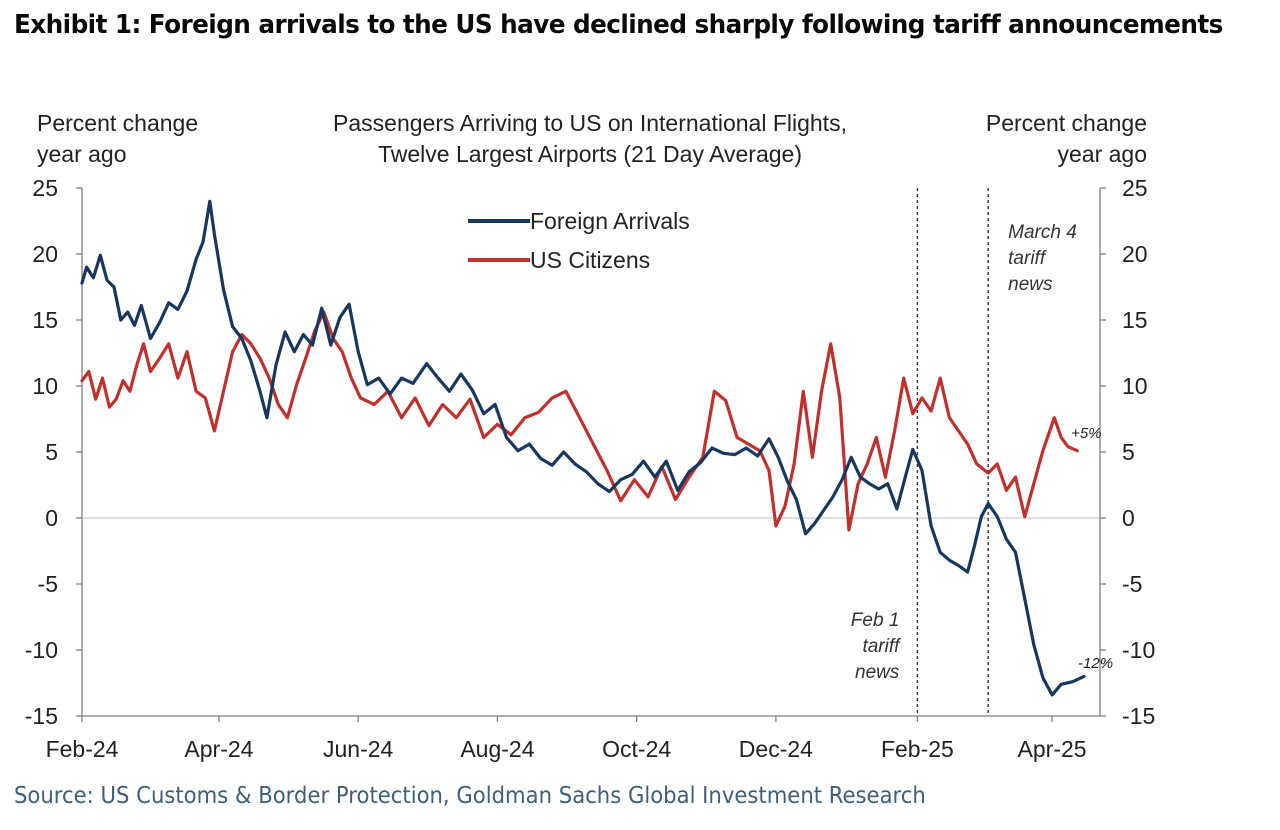 The height and width of the screenshot is (830, 1280). I want to click on event-label: March 4, so click(1042, 232).